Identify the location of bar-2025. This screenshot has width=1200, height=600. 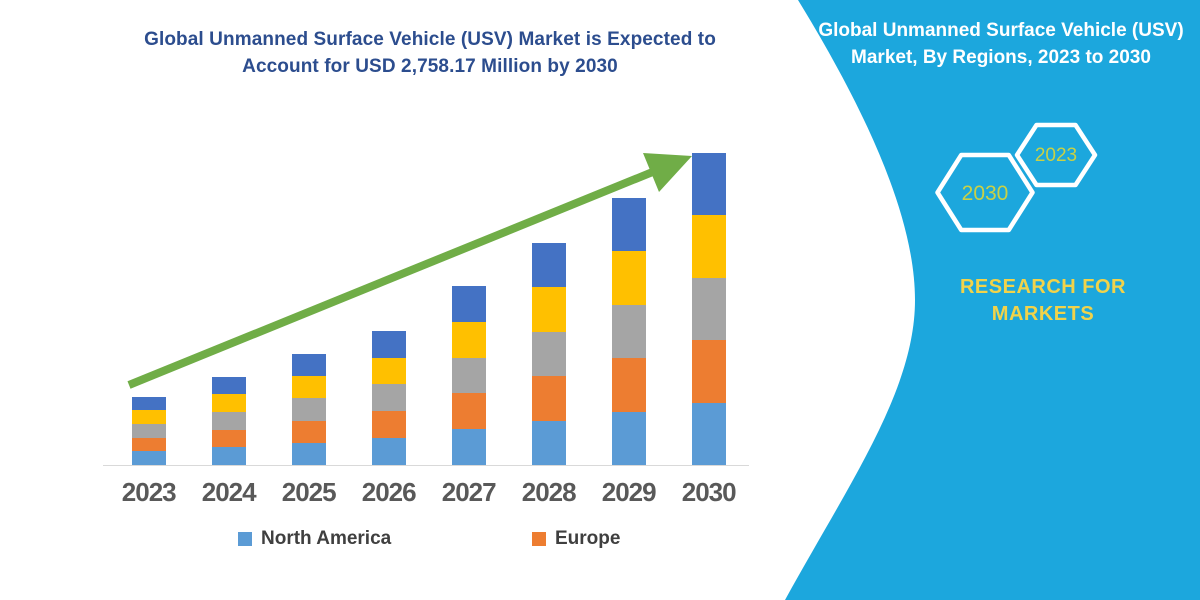
(308, 409).